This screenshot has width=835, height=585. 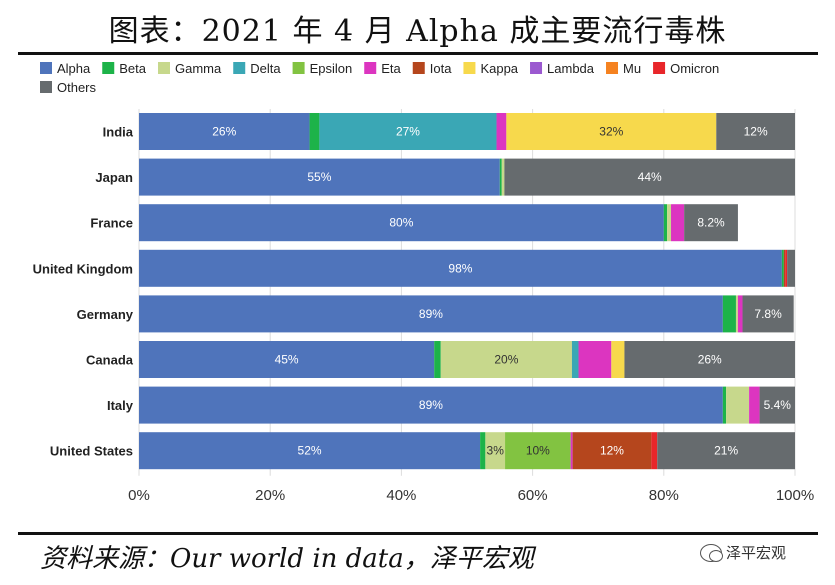 I want to click on y-category-label: United Kingdom, so click(x=83, y=268).